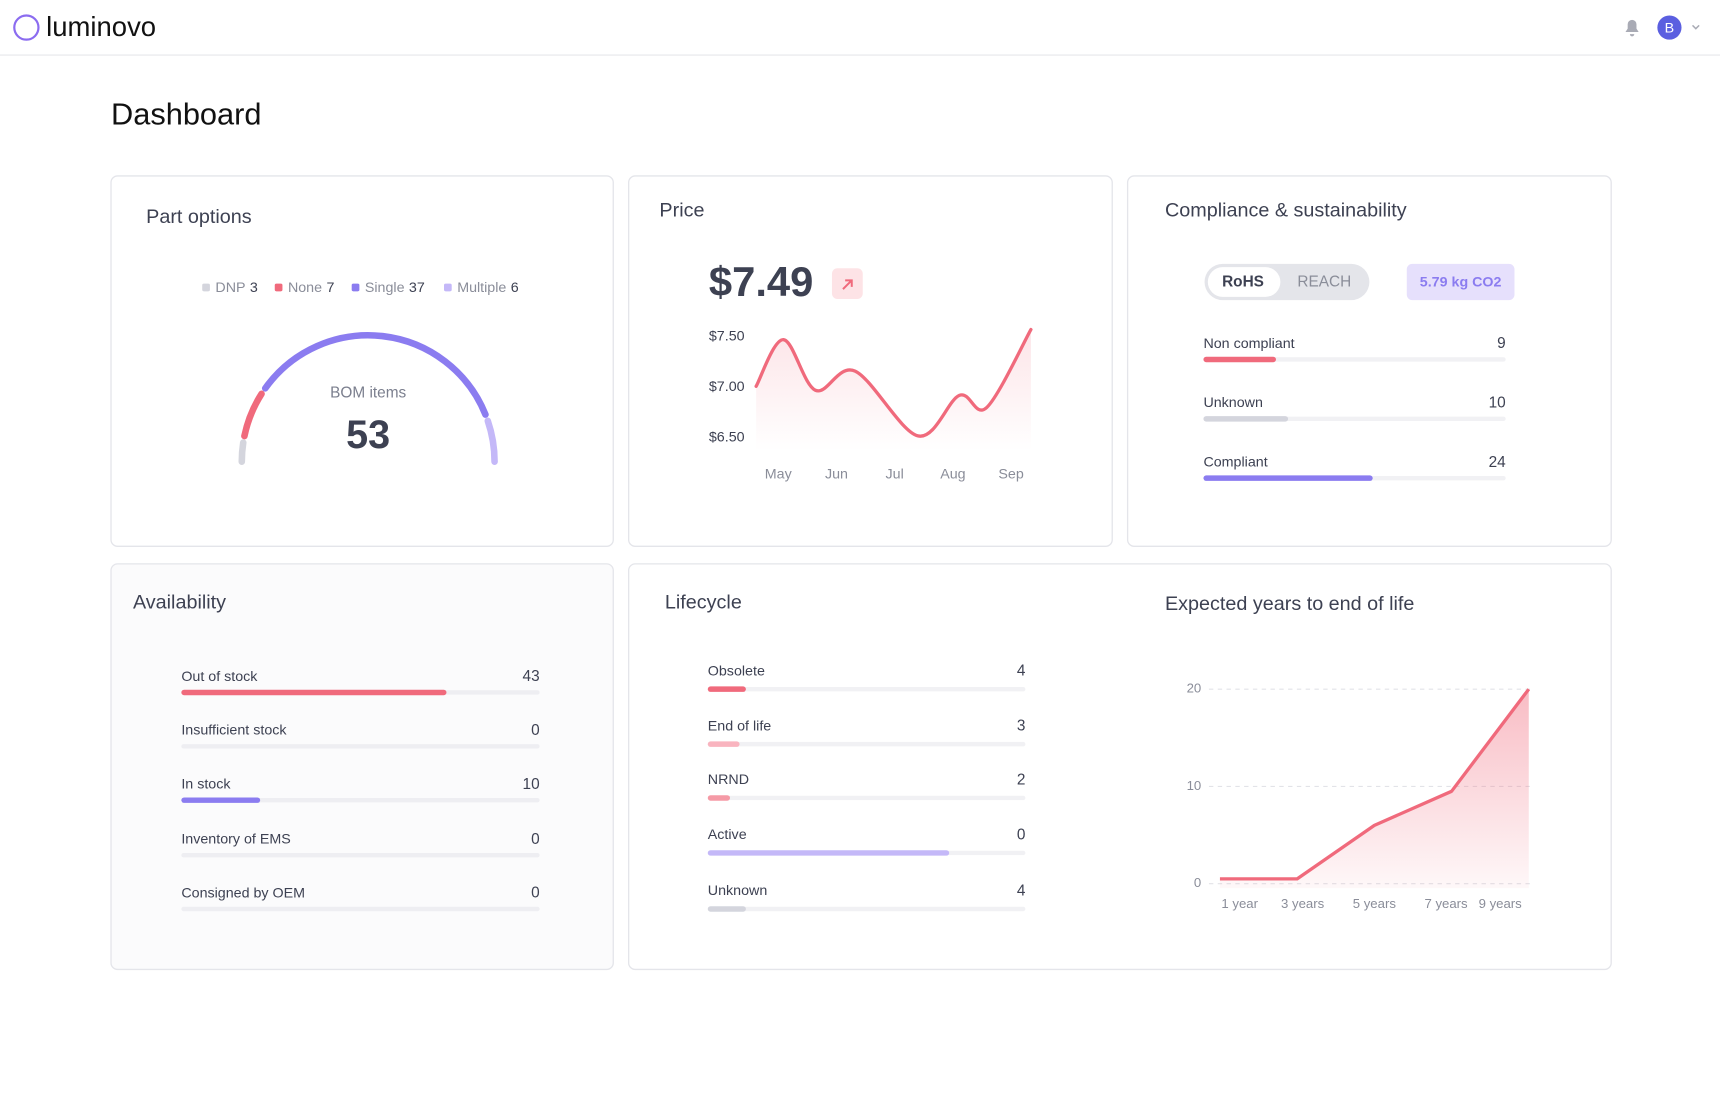 The width and height of the screenshot is (1720, 1108). I want to click on x-tick-label: May, so click(779, 475).